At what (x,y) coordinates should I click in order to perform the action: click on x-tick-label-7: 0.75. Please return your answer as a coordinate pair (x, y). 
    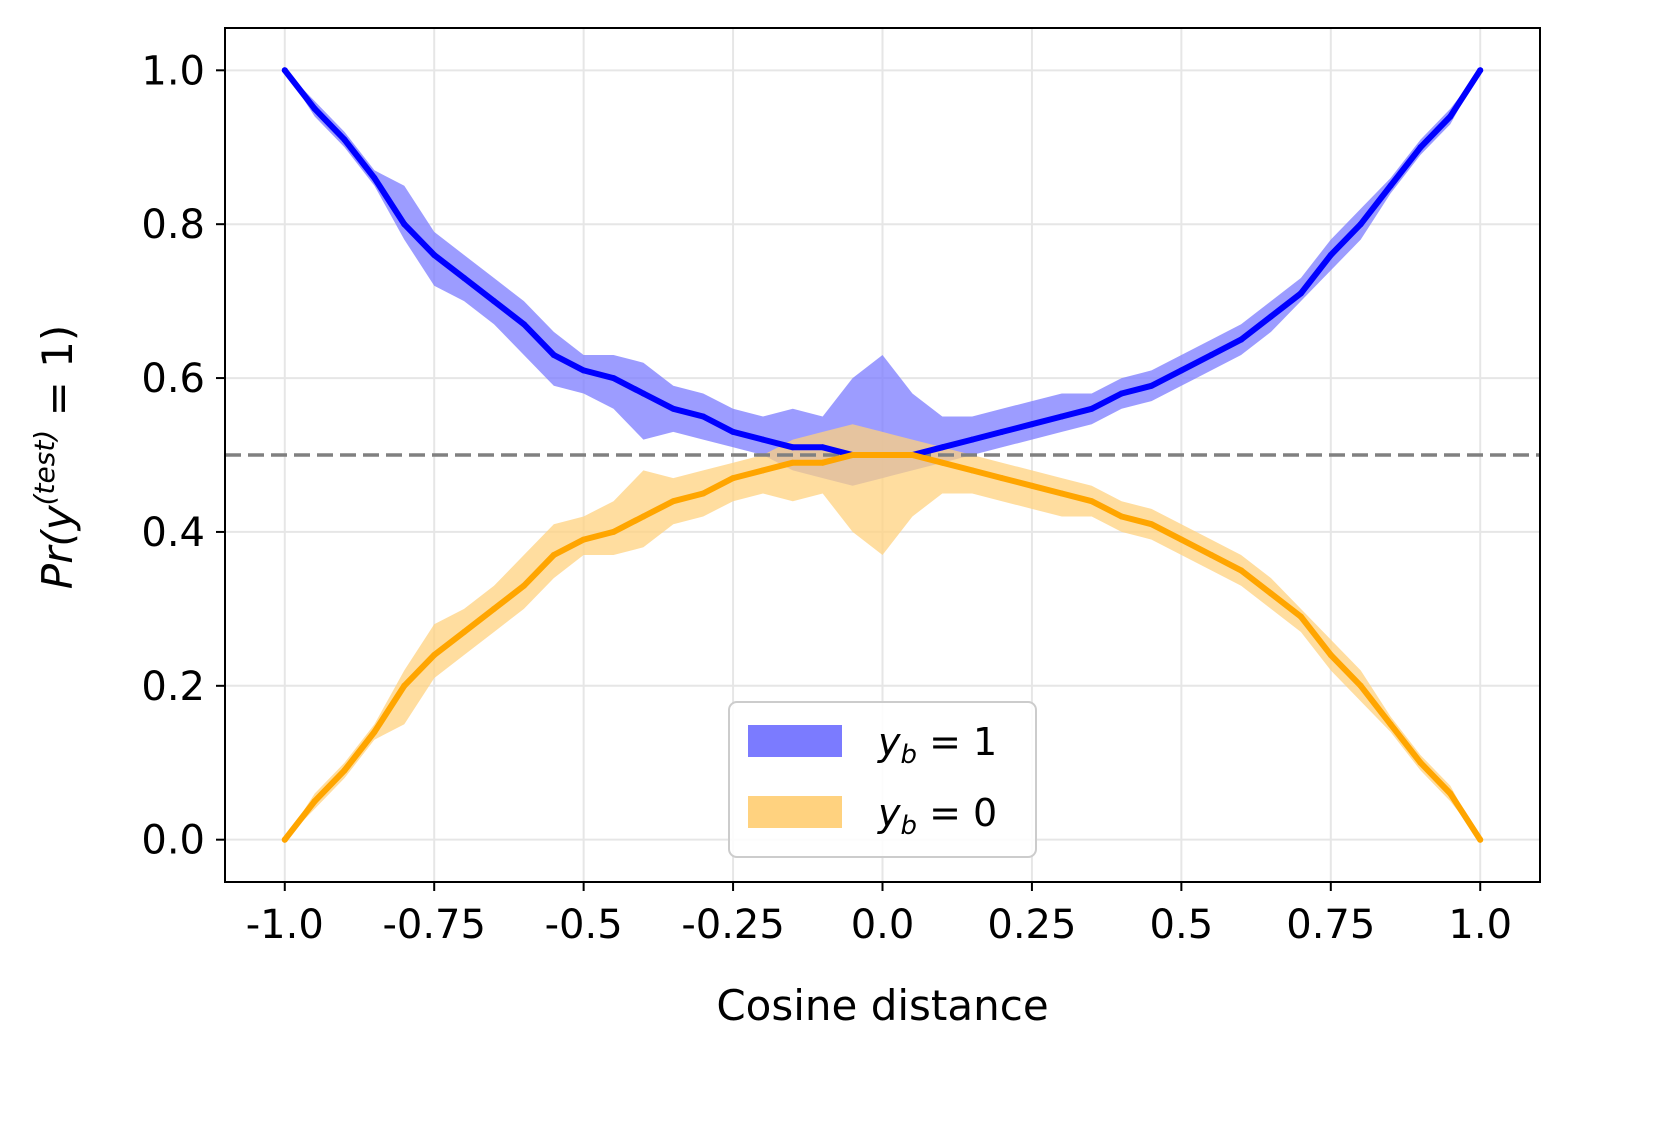
    Looking at the image, I should click on (1330, 925).